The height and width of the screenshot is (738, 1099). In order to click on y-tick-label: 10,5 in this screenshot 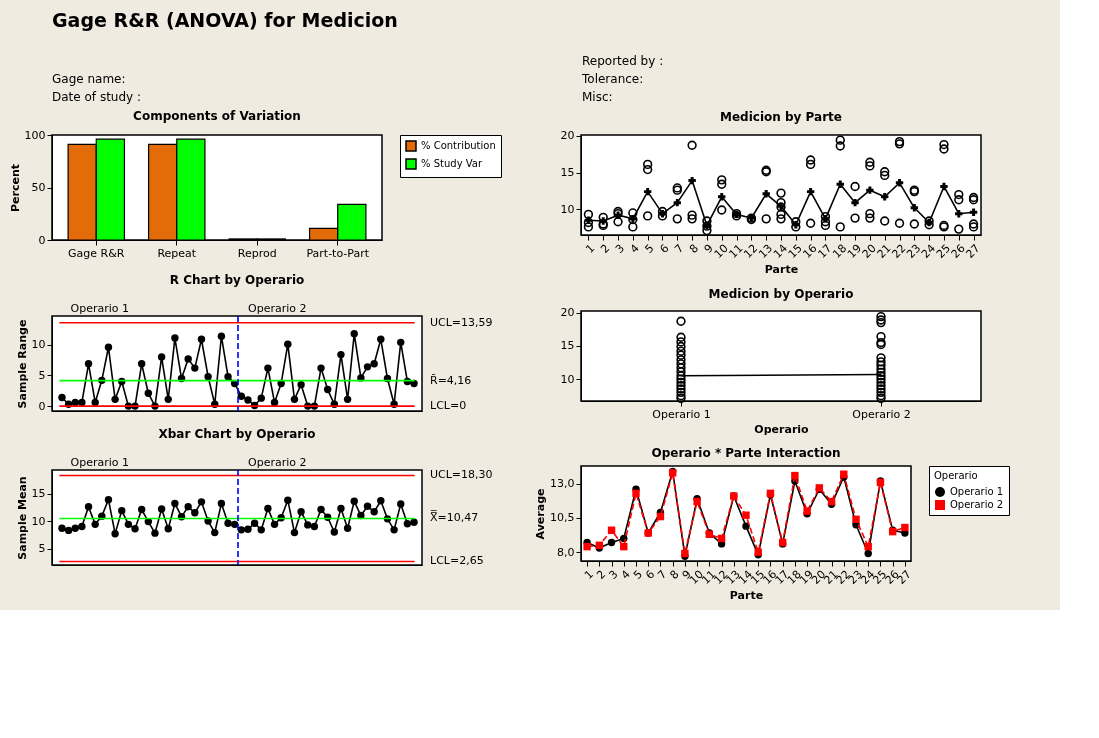, I will do `click(562, 518)`.